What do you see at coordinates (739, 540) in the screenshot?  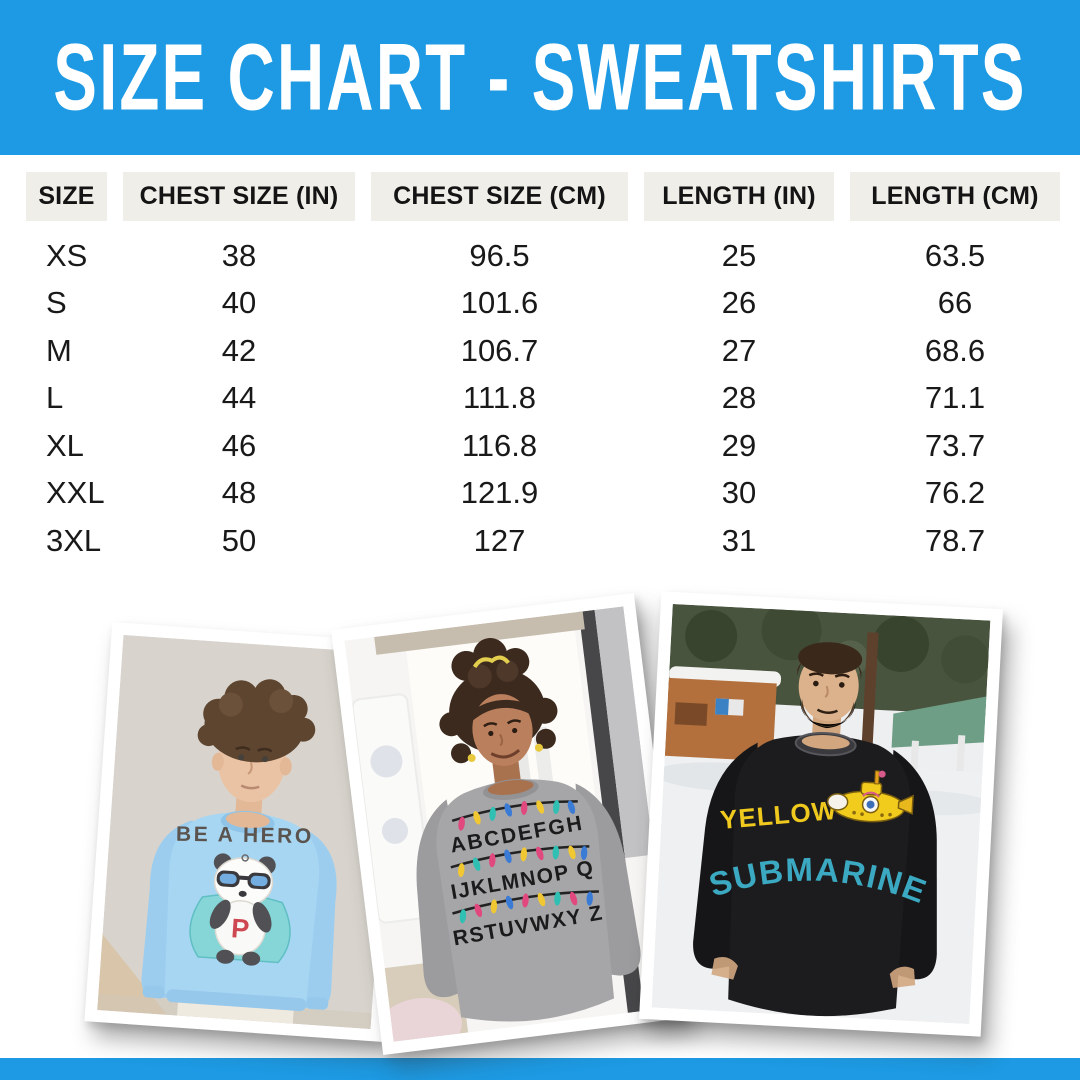 I see `length-in-value: 31` at bounding box center [739, 540].